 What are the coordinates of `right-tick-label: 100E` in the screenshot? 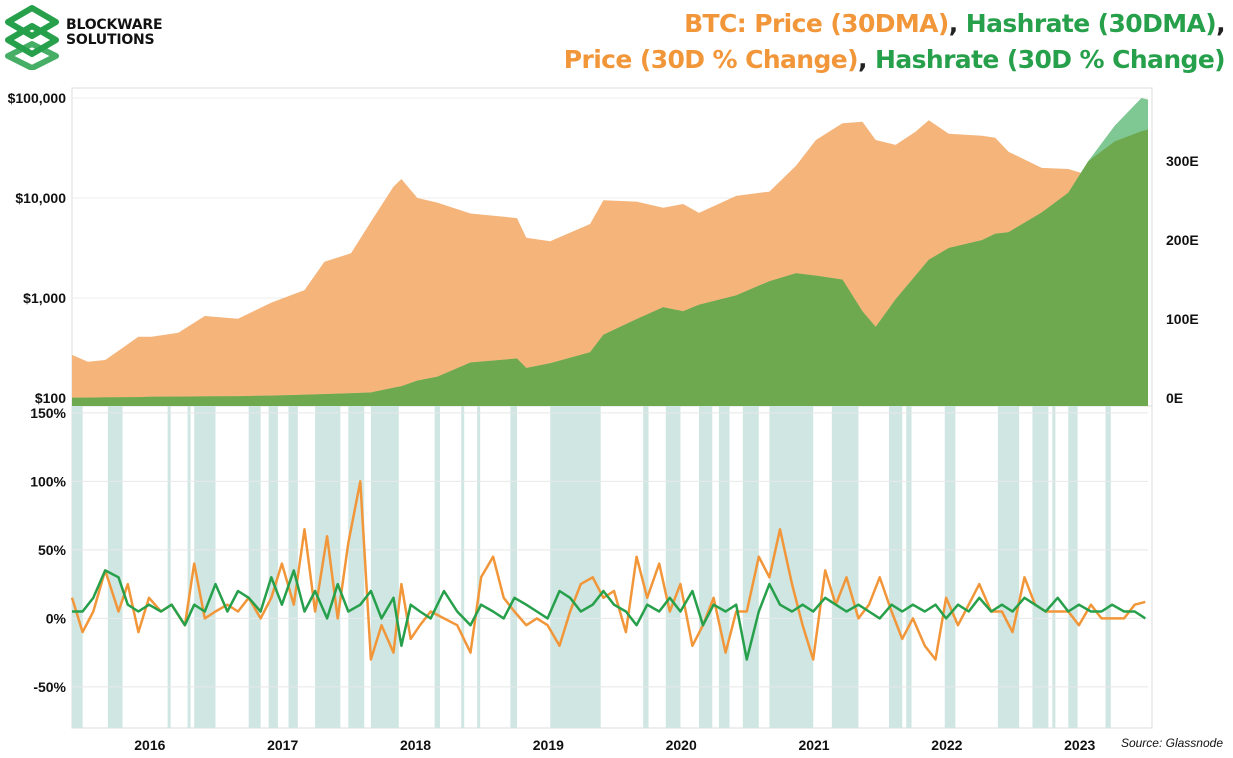 It's located at (1182, 319).